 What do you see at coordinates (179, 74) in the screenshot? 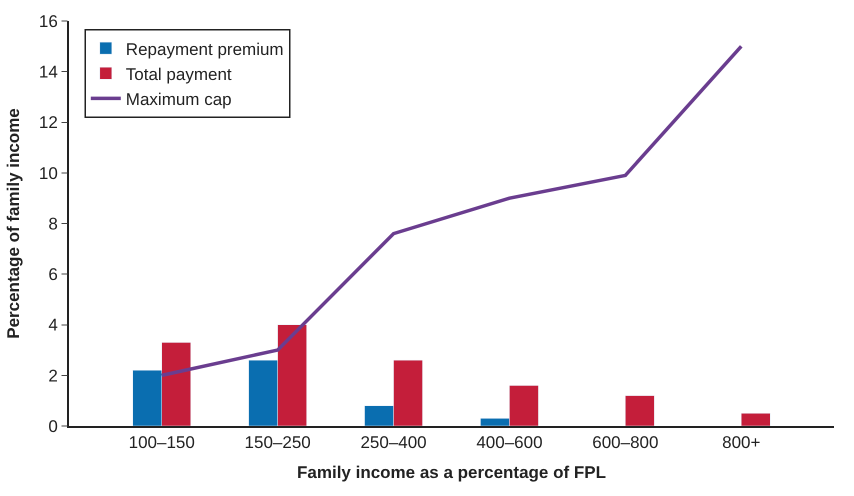
I see `legend-label: Total payment` at bounding box center [179, 74].